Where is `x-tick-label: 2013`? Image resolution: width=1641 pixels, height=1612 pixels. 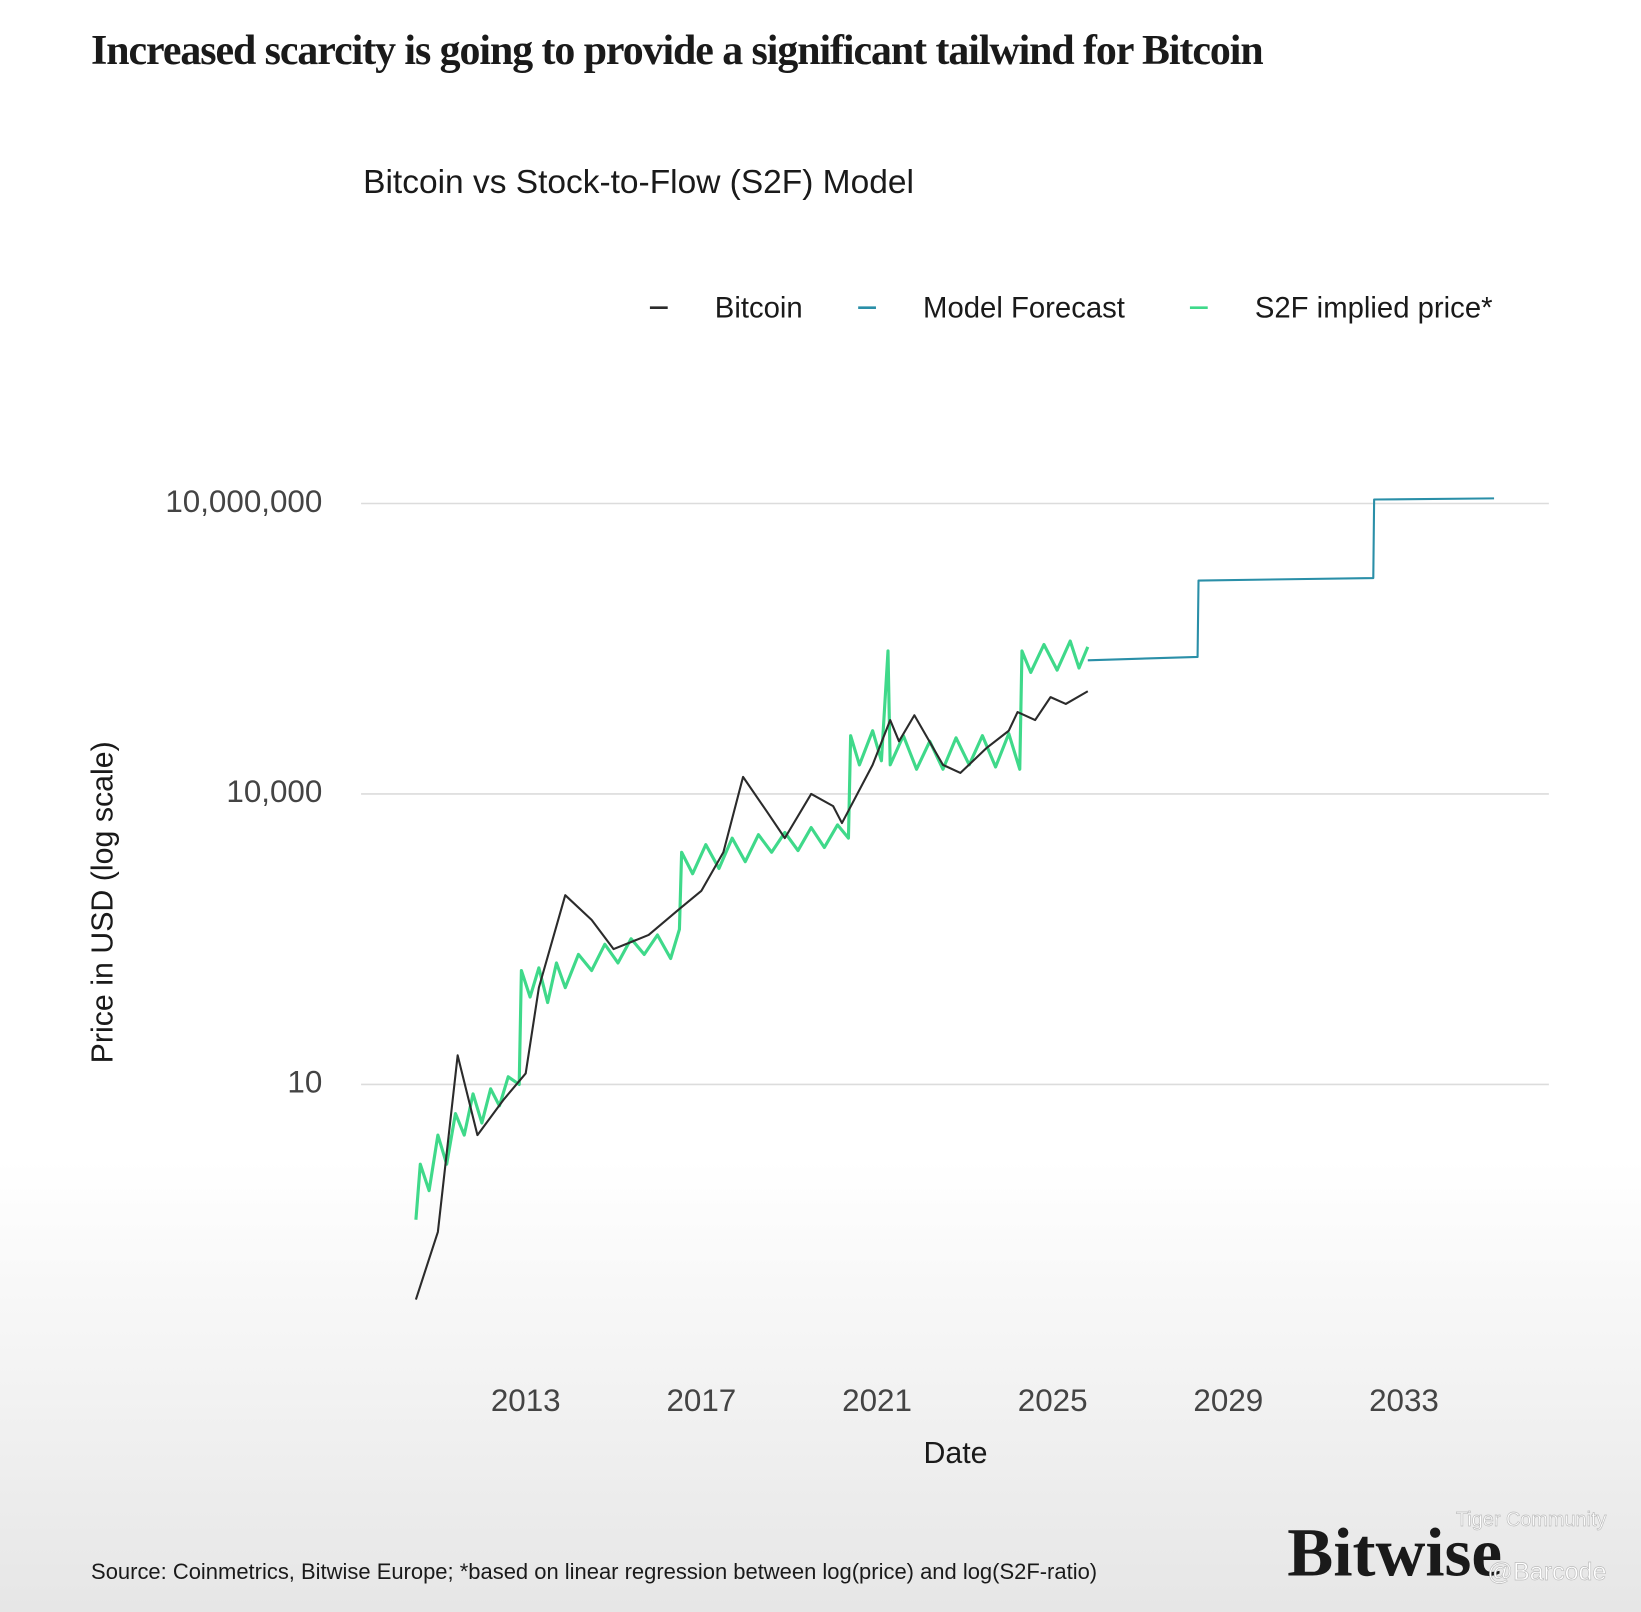 x-tick-label: 2013 is located at coordinates (526, 1400).